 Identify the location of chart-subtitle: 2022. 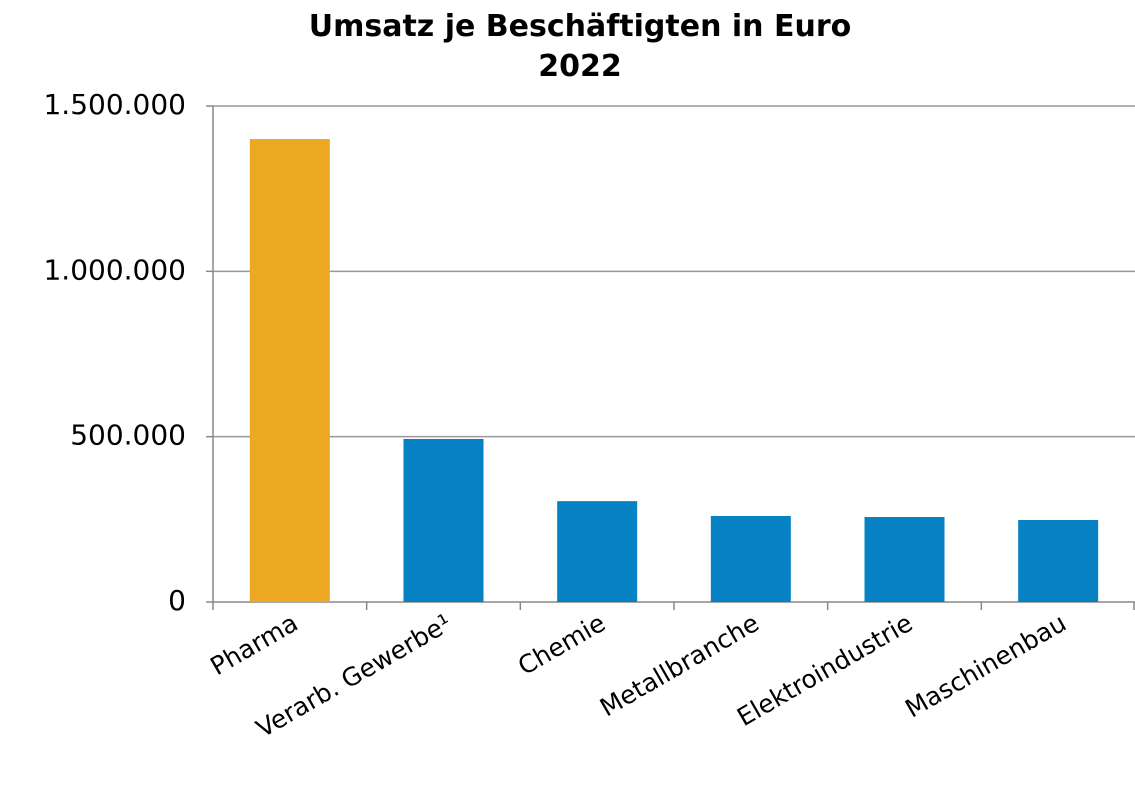
(580, 66).